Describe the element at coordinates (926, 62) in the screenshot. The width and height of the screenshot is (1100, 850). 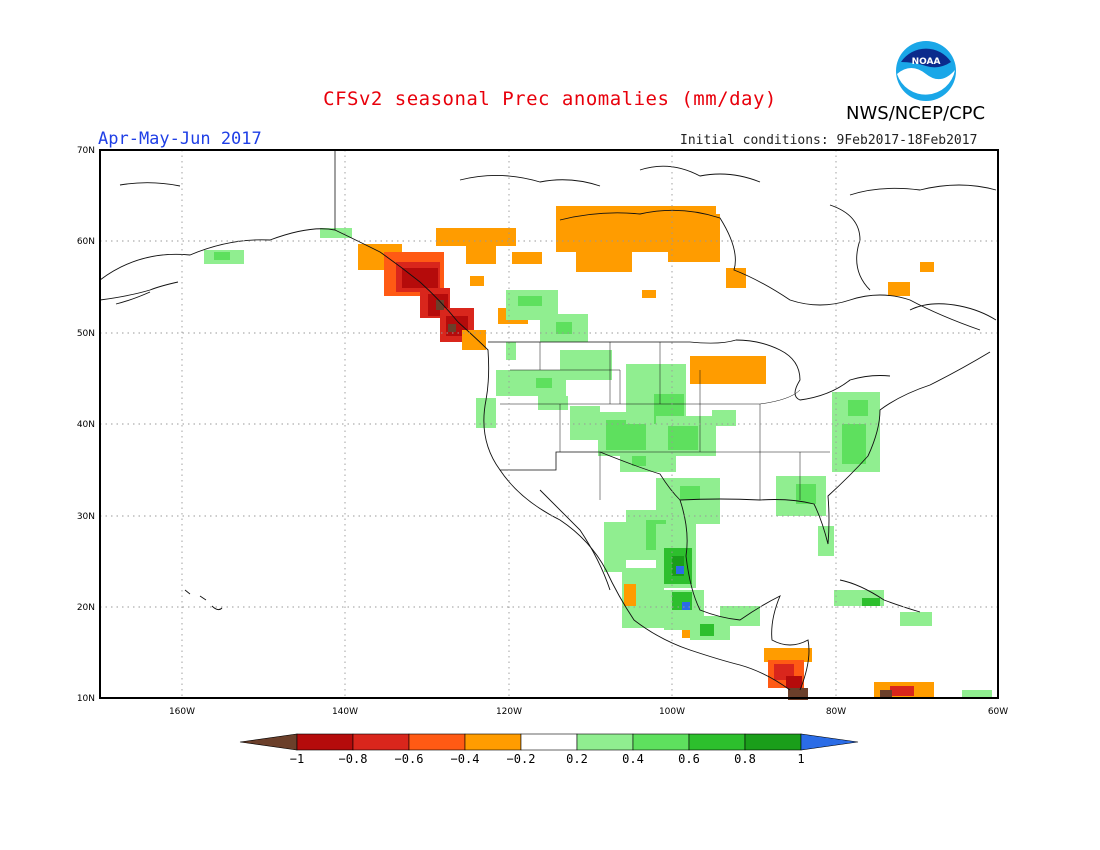
I see `logo-text: NOAA` at that location.